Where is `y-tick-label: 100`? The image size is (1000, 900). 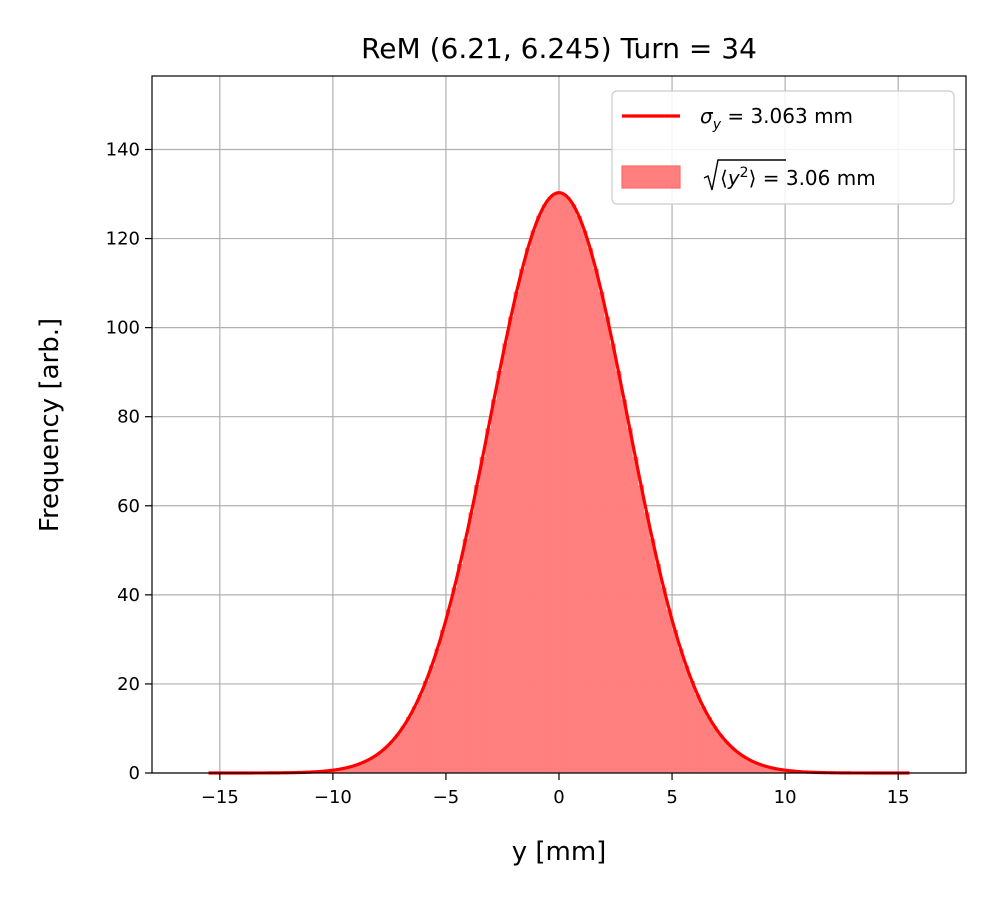
y-tick-label: 100 is located at coordinates (123, 328).